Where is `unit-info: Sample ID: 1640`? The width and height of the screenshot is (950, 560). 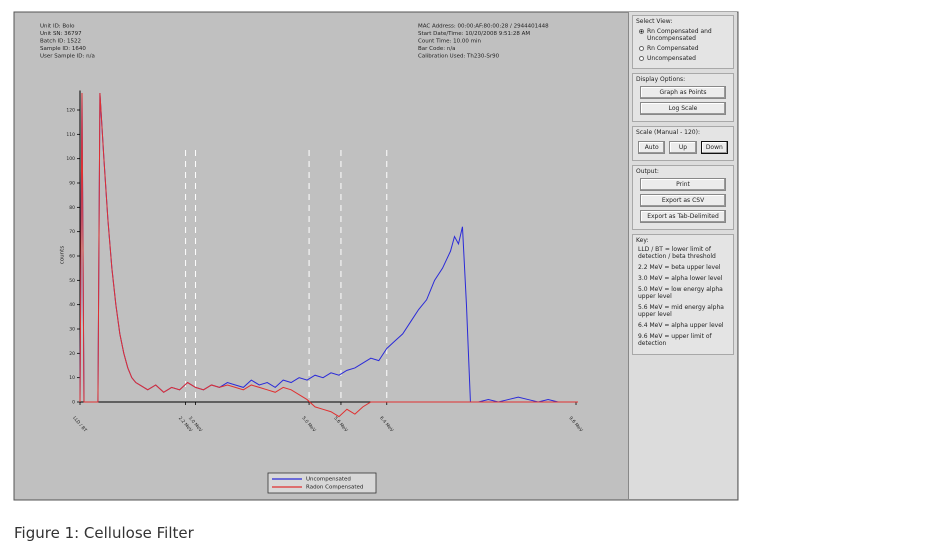
unit-info: Sample ID: 1640 is located at coordinates (63, 49).